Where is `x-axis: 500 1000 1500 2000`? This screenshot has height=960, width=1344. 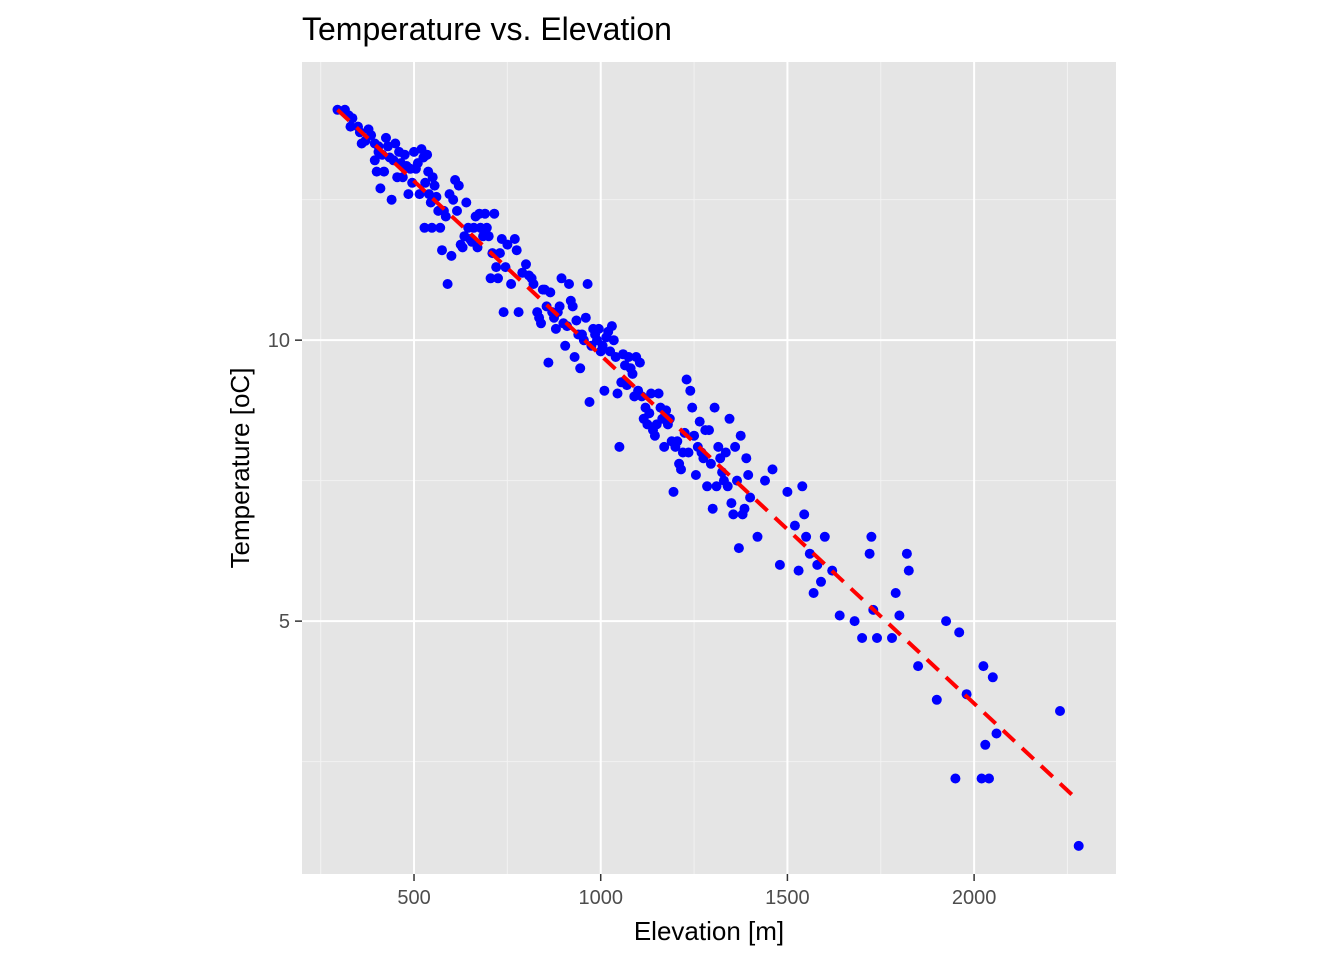
x-axis: 500 1000 1500 2000 is located at coordinates (696, 891).